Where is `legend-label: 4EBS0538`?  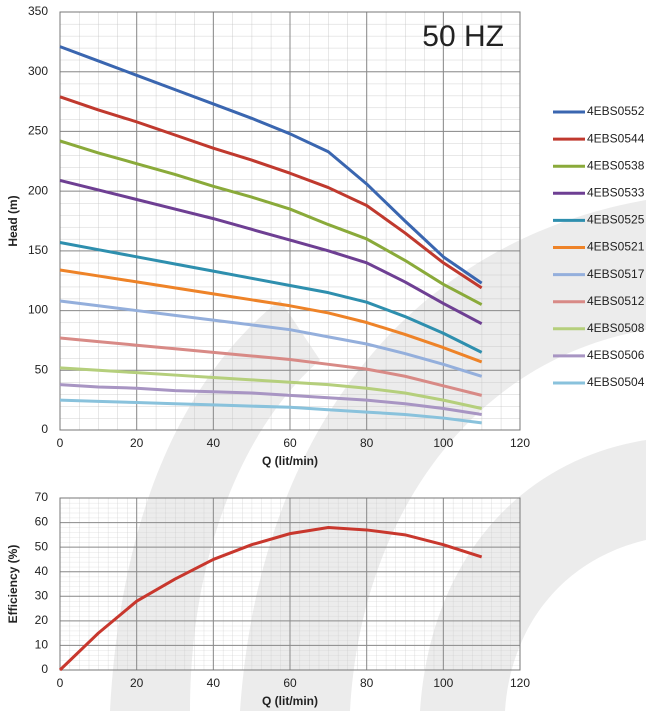
legend-label: 4EBS0538 is located at coordinates (616, 165).